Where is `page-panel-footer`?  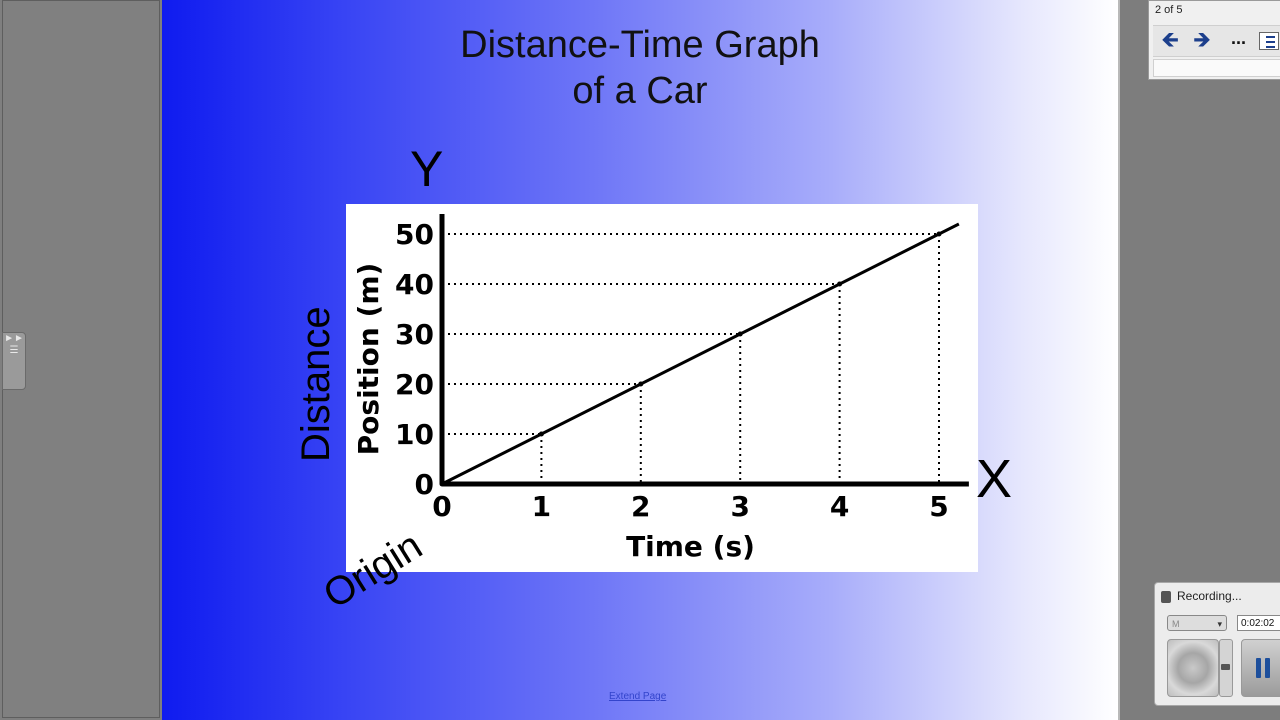 page-panel-footer is located at coordinates (1216, 68).